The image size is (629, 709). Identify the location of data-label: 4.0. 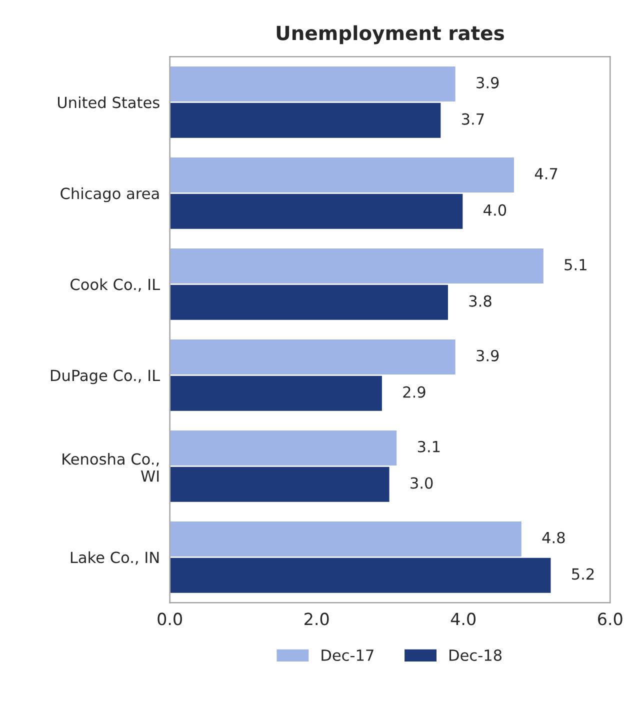
(495, 210).